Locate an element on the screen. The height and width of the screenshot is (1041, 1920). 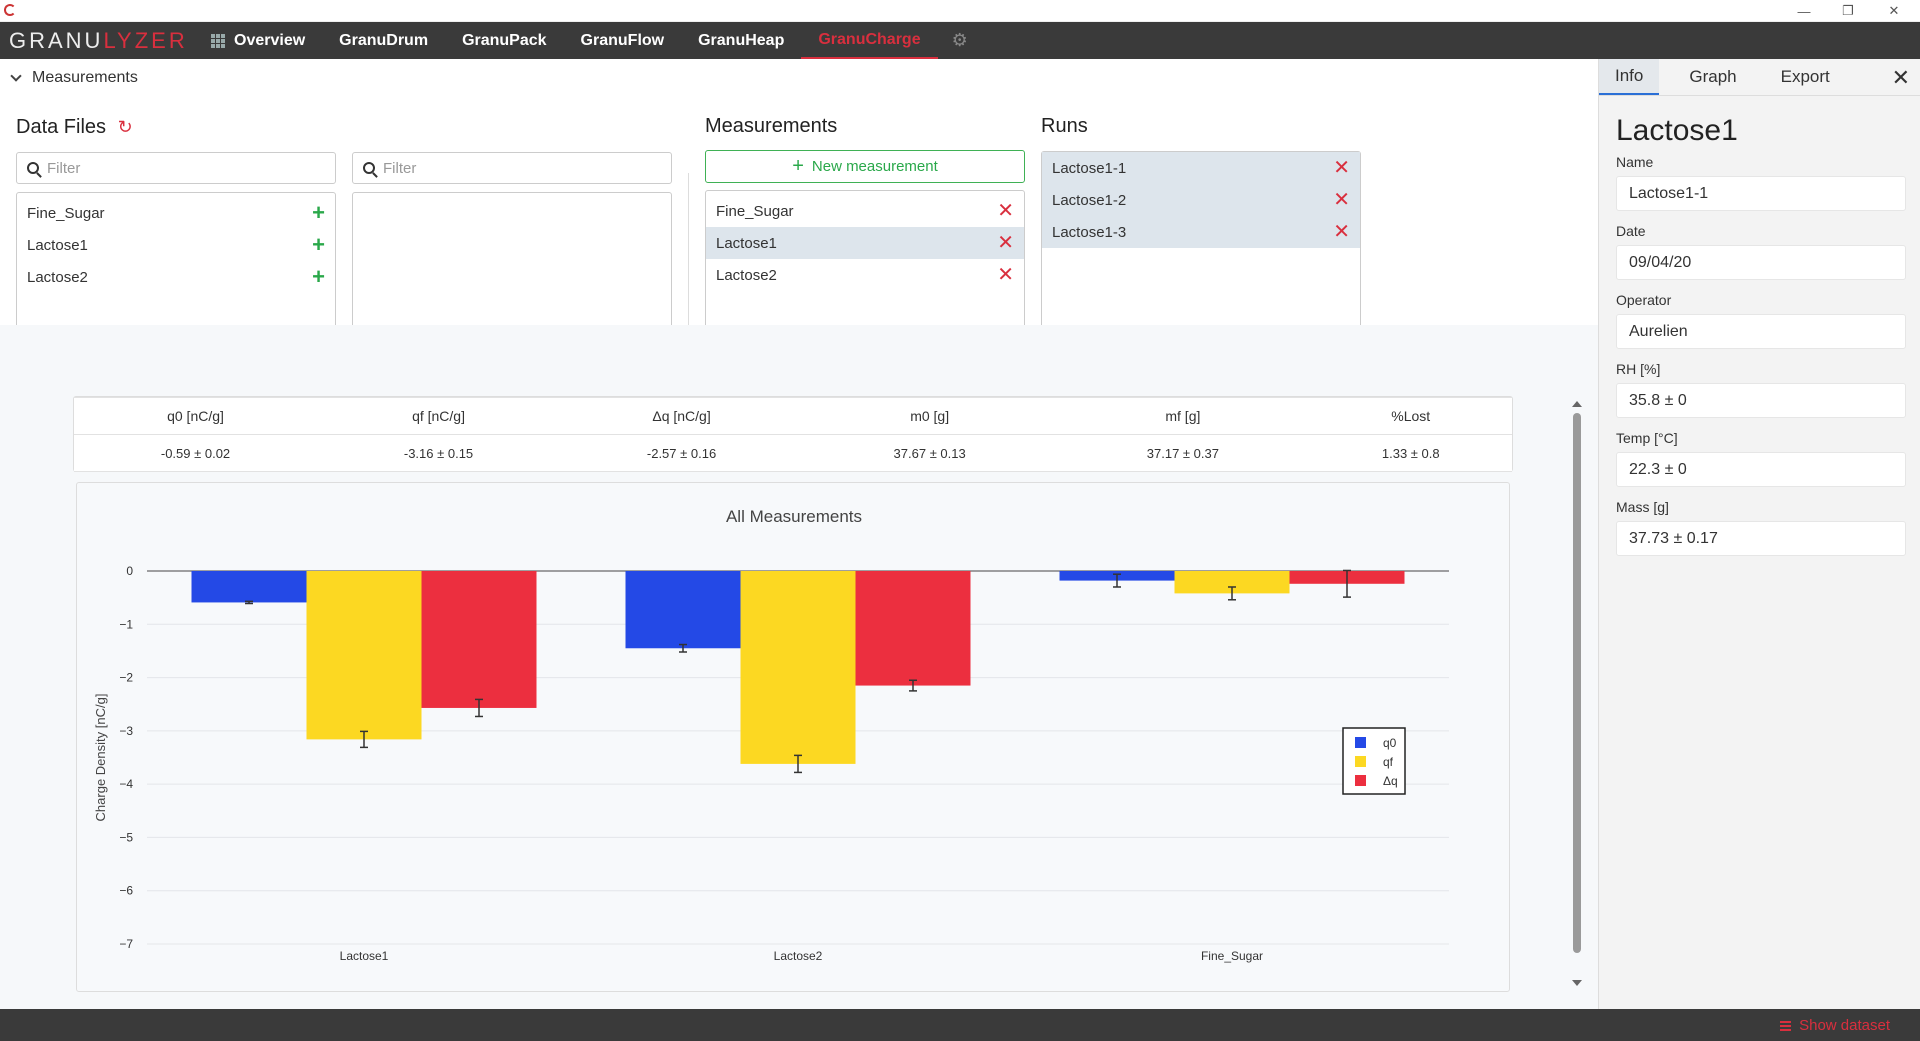
stat-value: 37.17 ± 0.37 is located at coordinates (1183, 453).